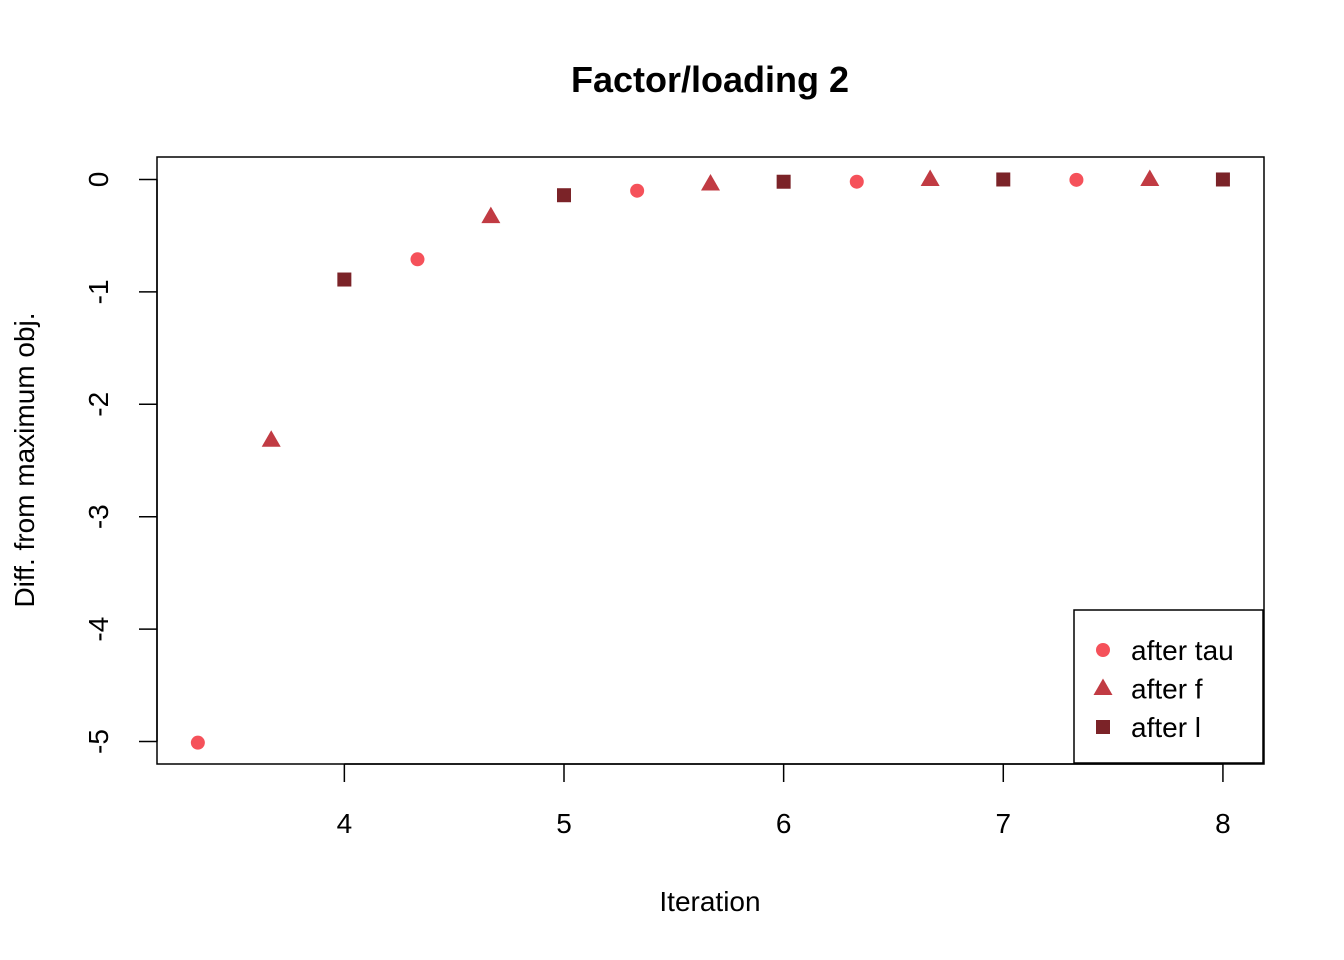  Describe the element at coordinates (120, 463) in the screenshot. I see `y-axis: 0 -1 -2 -3 -4 -5` at that location.